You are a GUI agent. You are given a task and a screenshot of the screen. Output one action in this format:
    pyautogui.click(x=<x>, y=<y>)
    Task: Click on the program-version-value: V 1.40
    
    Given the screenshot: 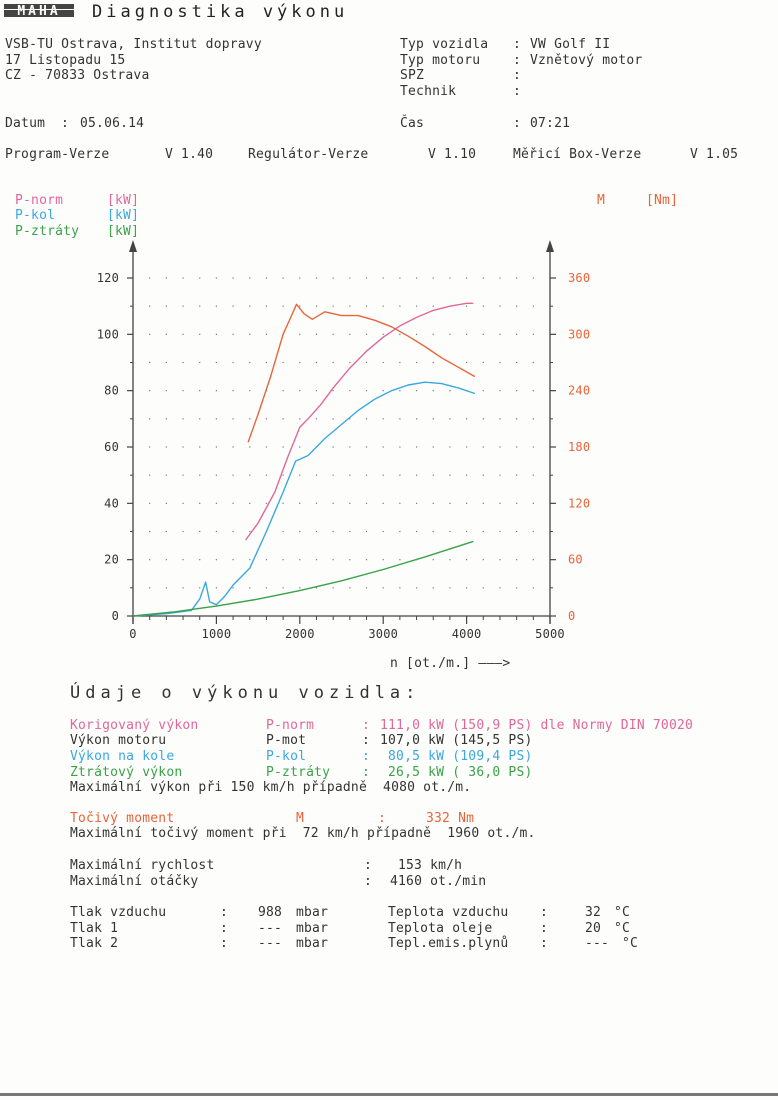 What is the action you would take?
    pyautogui.click(x=189, y=154)
    